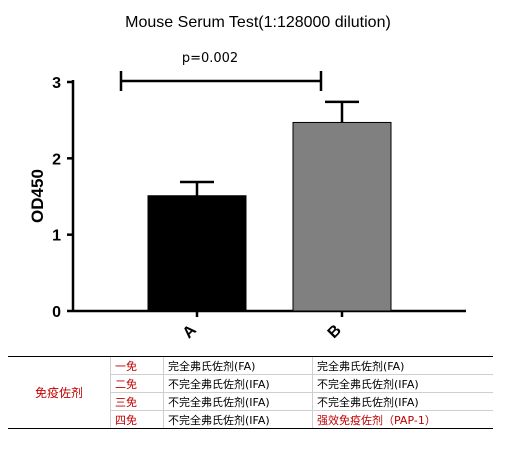 The width and height of the screenshot is (516, 452). Describe the element at coordinates (56, 83) in the screenshot. I see `y-tick-label: 3` at that location.